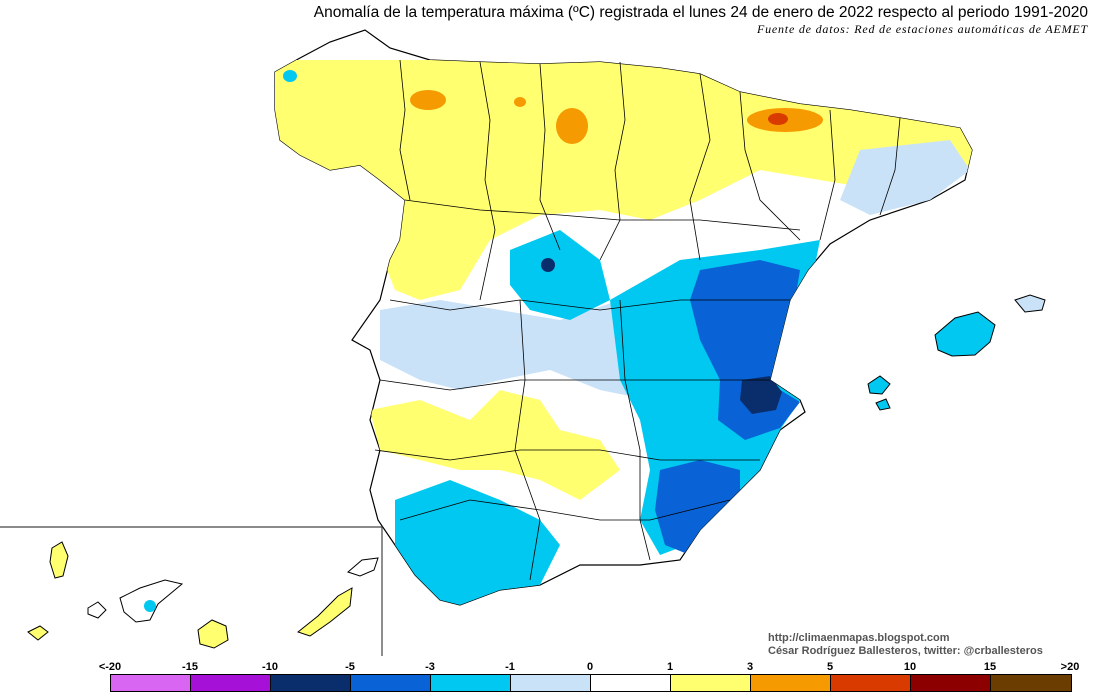 The image size is (1098, 696). Describe the element at coordinates (590, 667) in the screenshot. I see `legend-tick-label: 0` at that location.